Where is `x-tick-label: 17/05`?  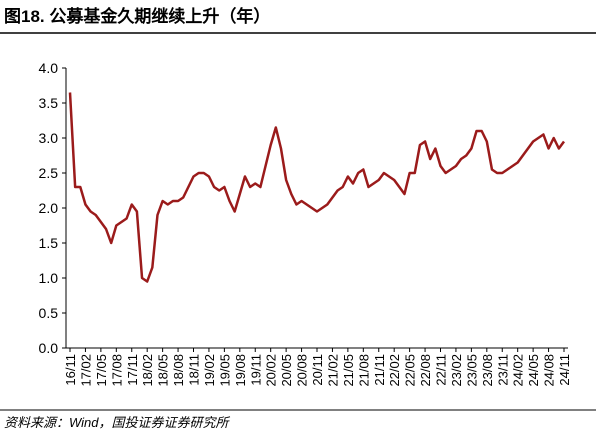 x-tick-label: 17/05 is located at coordinates (101, 370).